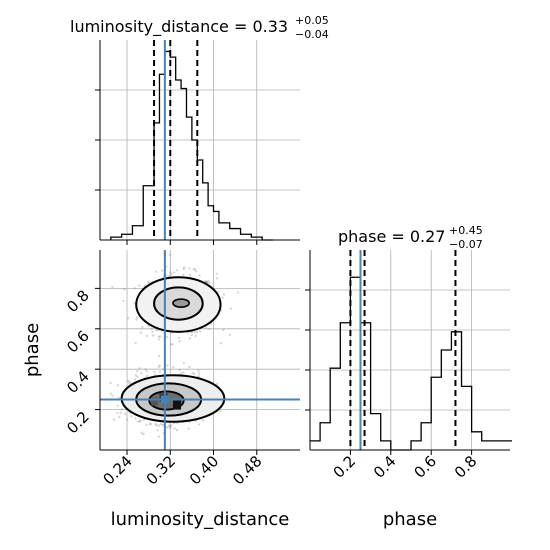 This screenshot has width=550, height=550. I want to click on xtick-label-phase: 0.2, so click(345, 467).